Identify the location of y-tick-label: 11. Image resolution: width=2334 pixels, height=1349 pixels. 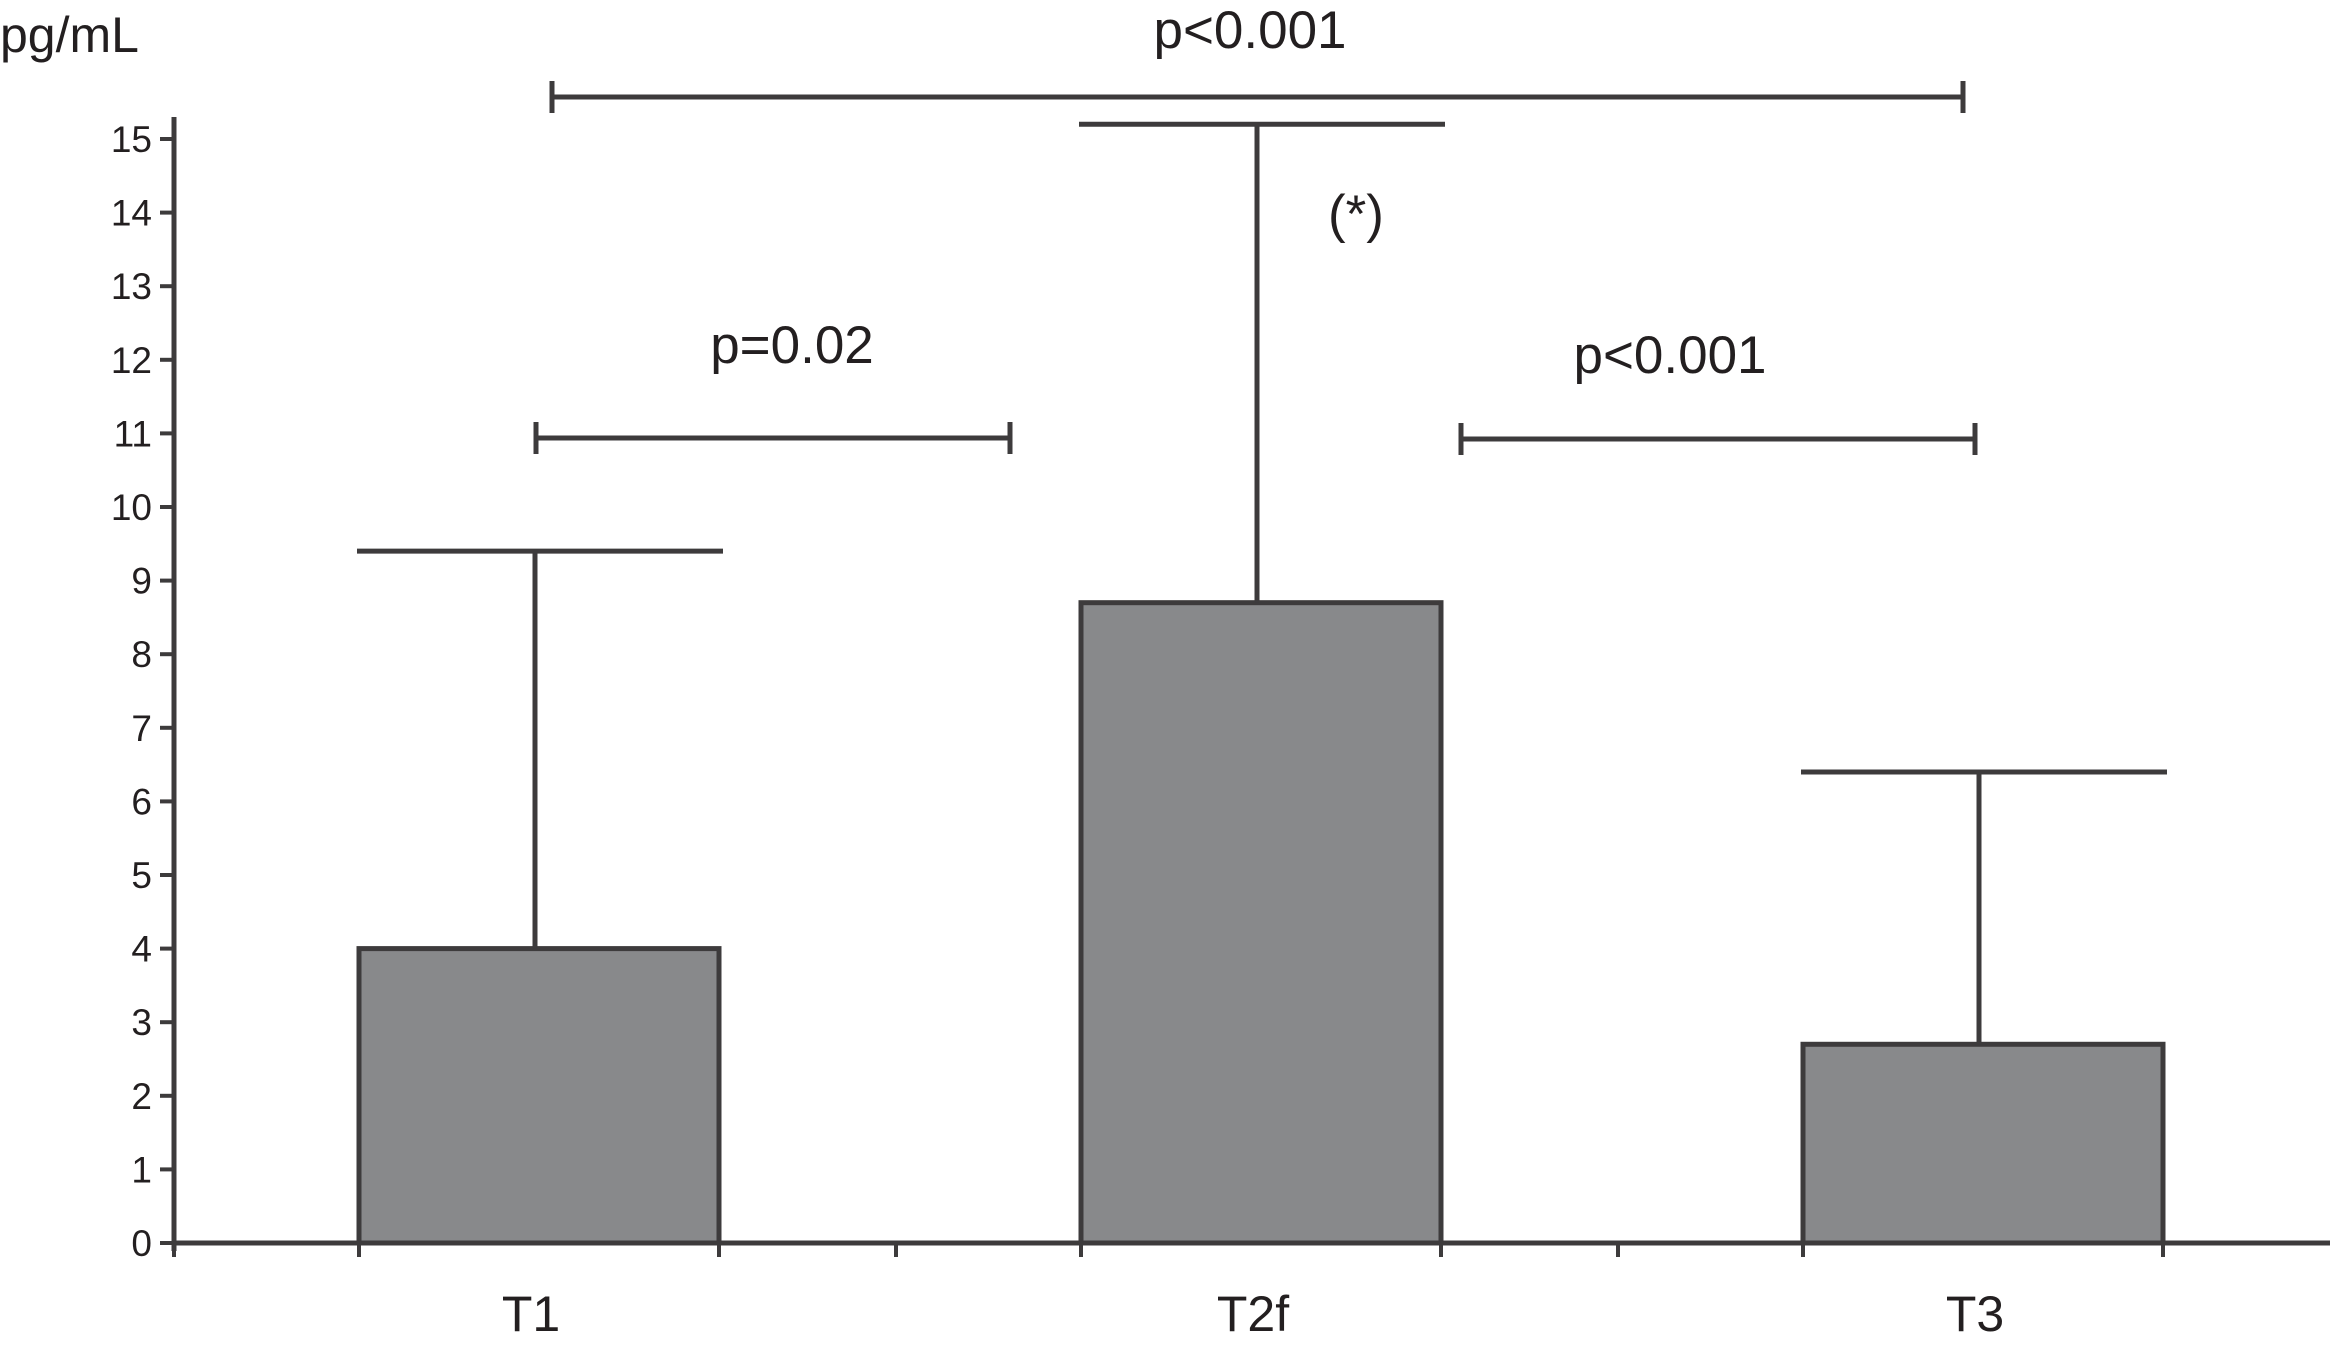
(133, 433).